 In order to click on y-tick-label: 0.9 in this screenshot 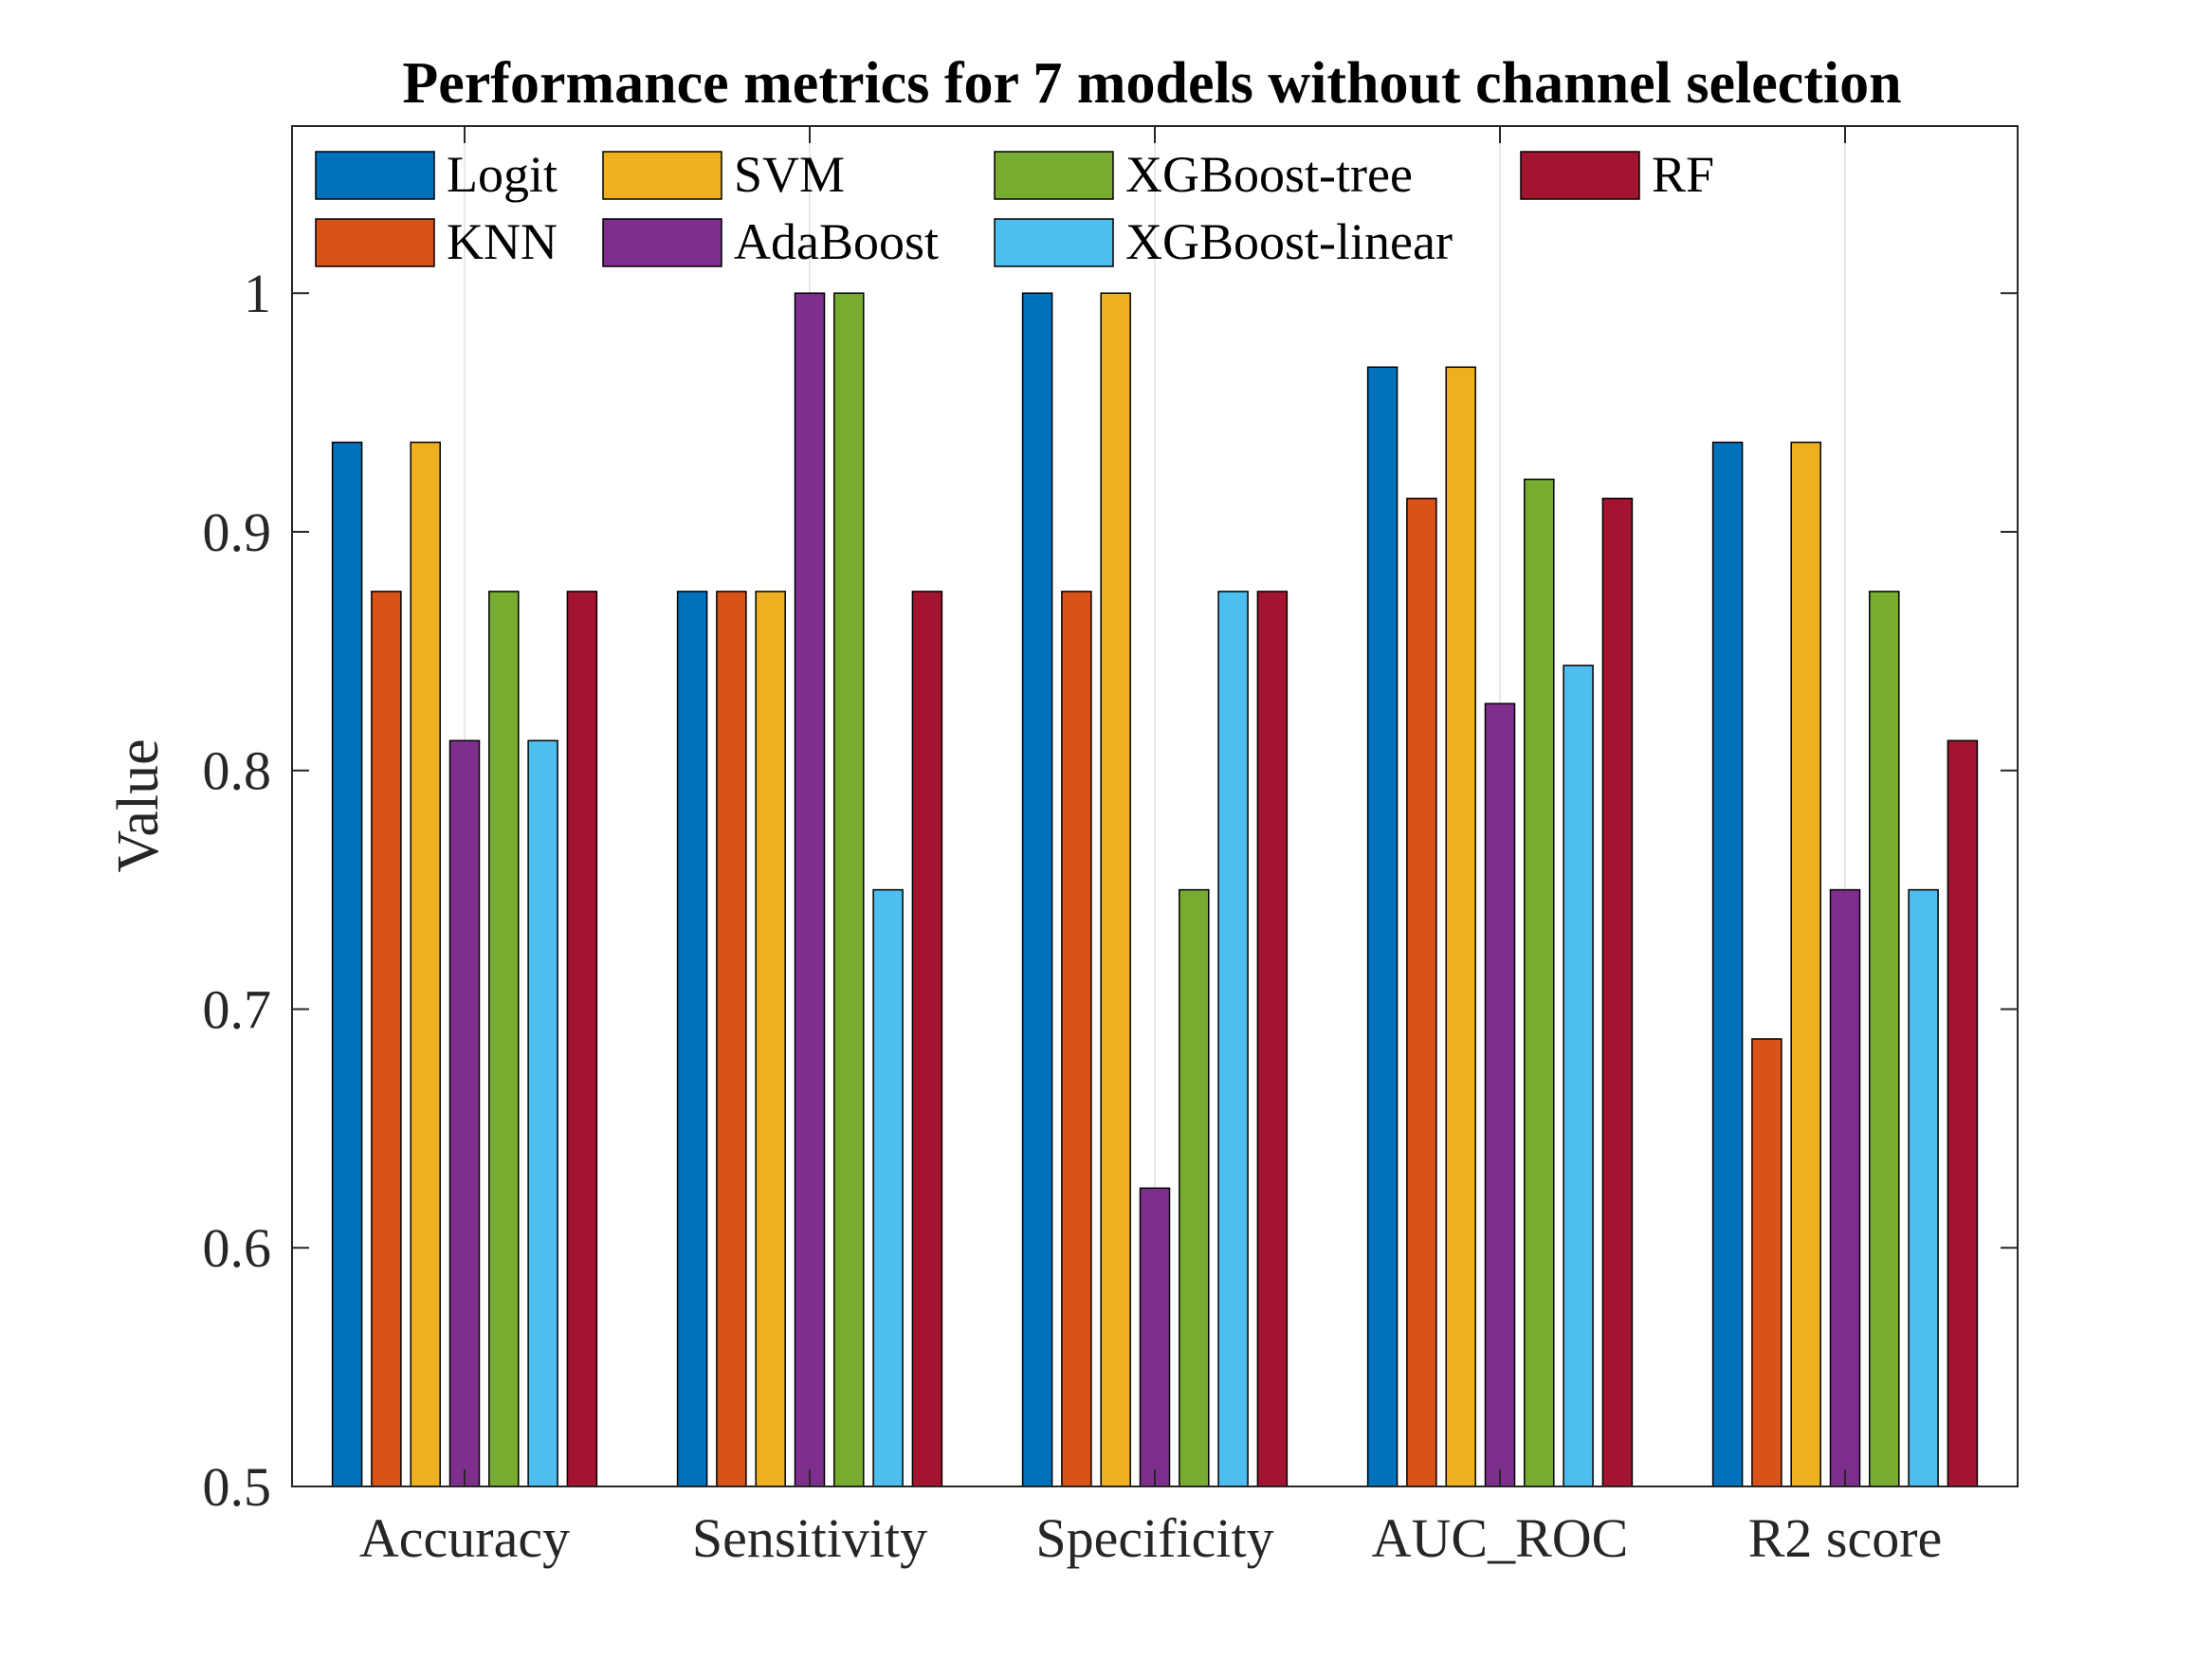, I will do `click(237, 532)`.